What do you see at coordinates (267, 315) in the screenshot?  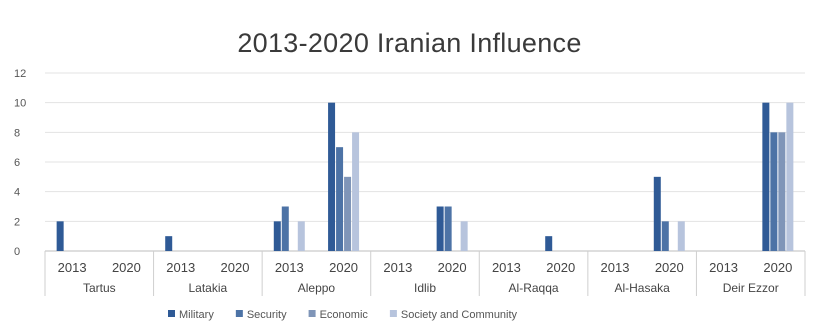 I see `legend-label: Security` at bounding box center [267, 315].